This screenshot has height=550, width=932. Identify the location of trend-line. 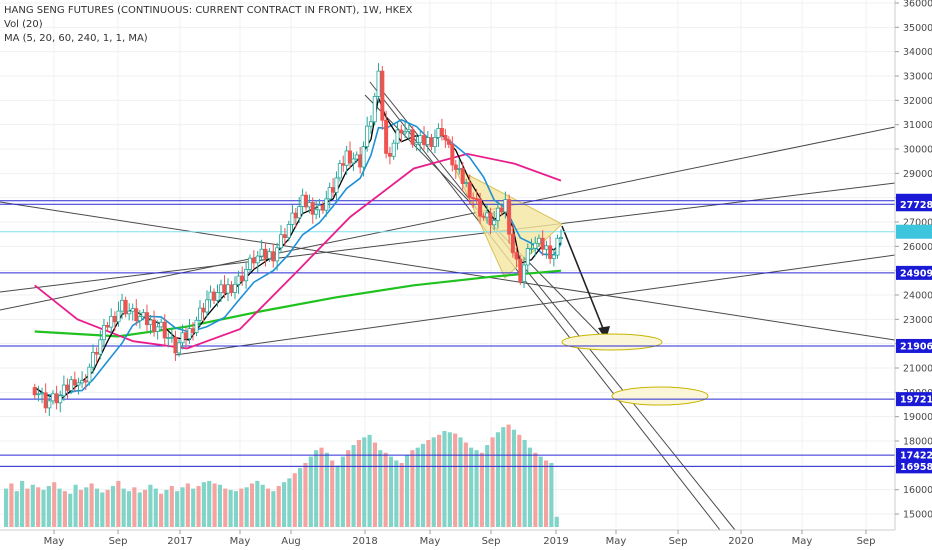
(535, 305).